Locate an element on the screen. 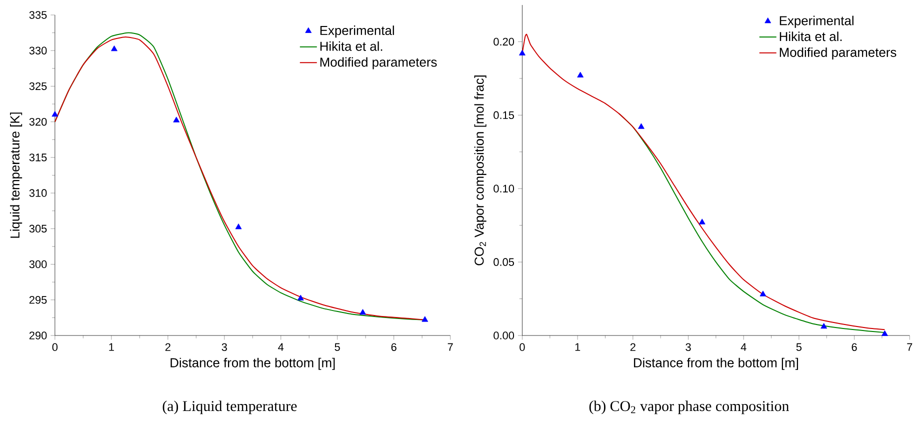 The height and width of the screenshot is (427, 916). y-axis-title: CO$_{2}$ Vapor composition [mol frac] is located at coordinates (480, 170).